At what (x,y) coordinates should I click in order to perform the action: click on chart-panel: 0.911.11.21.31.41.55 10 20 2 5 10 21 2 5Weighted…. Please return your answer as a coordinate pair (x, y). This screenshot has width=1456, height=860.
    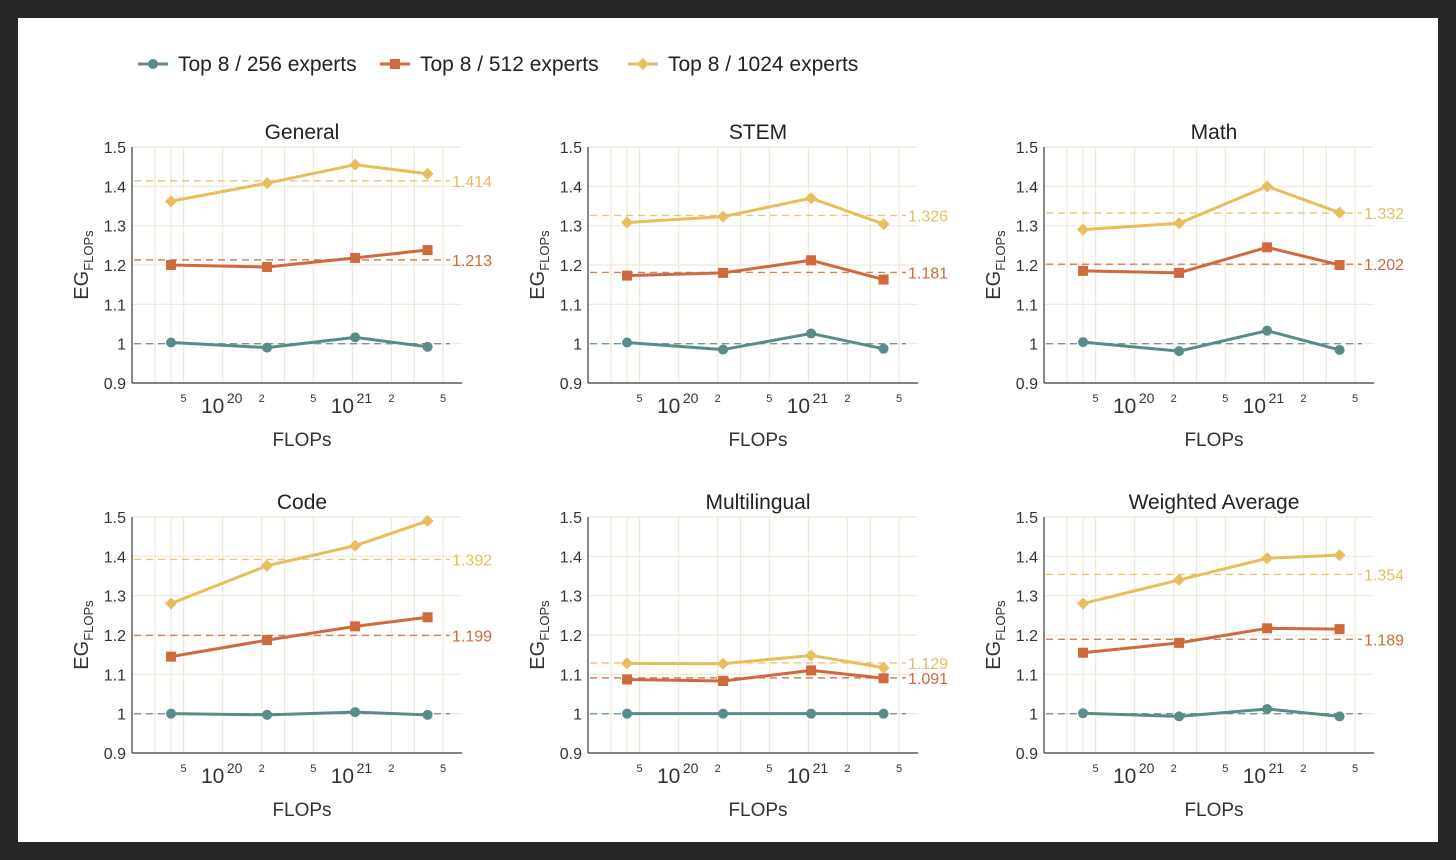
    Looking at the image, I should click on (1193, 656).